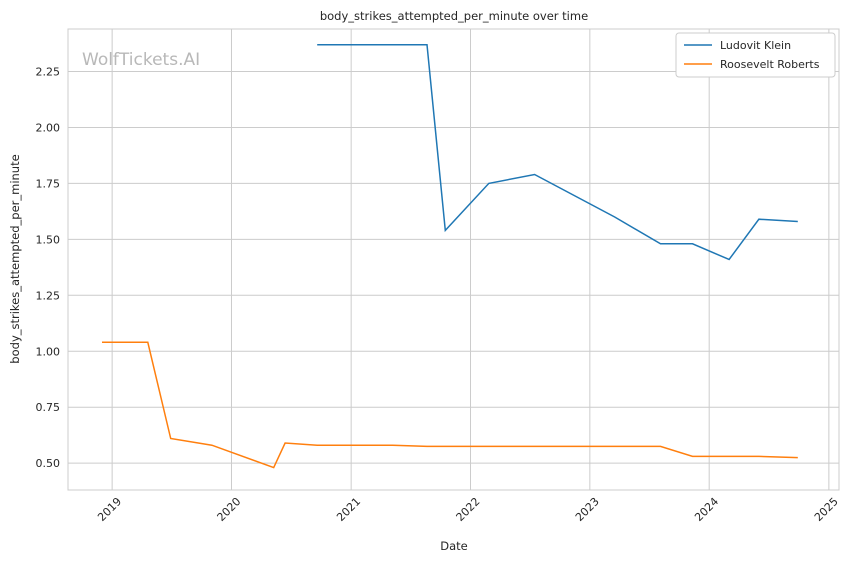 This screenshot has width=864, height=561. What do you see at coordinates (755, 45) in the screenshot?
I see `legend-label-ludovit-klein: Ludovit Klein` at bounding box center [755, 45].